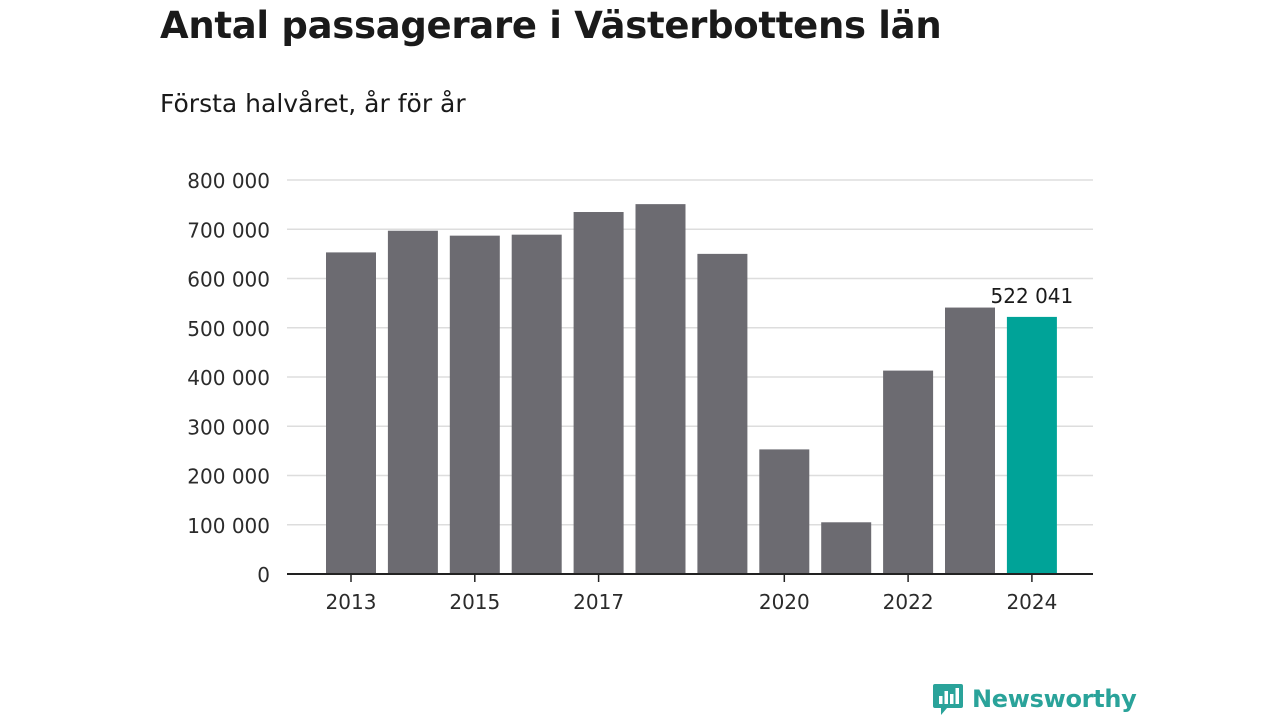  I want to click on y-tick-label: 100 000, so click(228, 526).